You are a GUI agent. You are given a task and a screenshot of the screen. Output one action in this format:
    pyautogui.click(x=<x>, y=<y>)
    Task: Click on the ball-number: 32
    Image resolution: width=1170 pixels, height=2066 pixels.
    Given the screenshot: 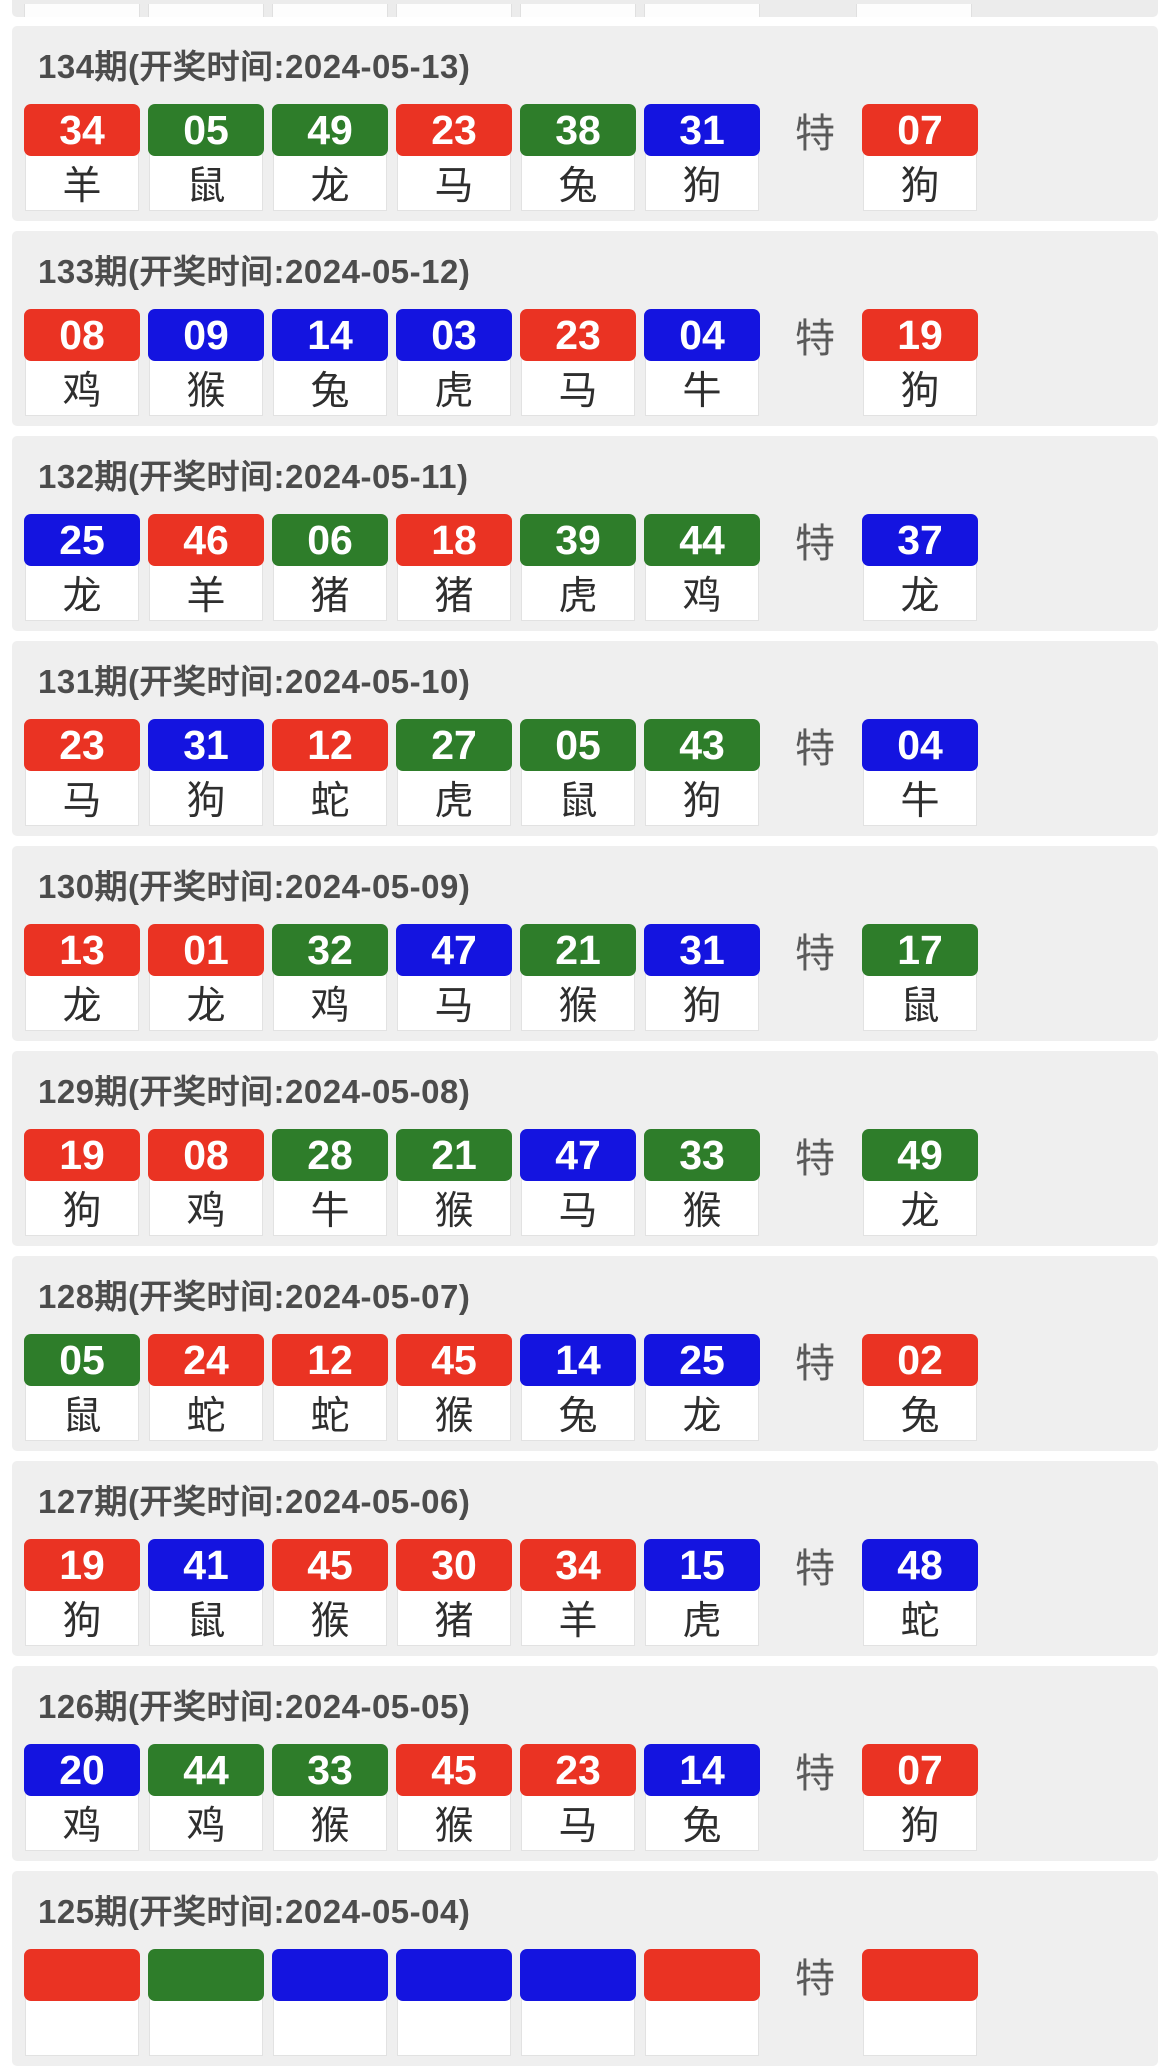 What is the action you would take?
    pyautogui.click(x=330, y=950)
    